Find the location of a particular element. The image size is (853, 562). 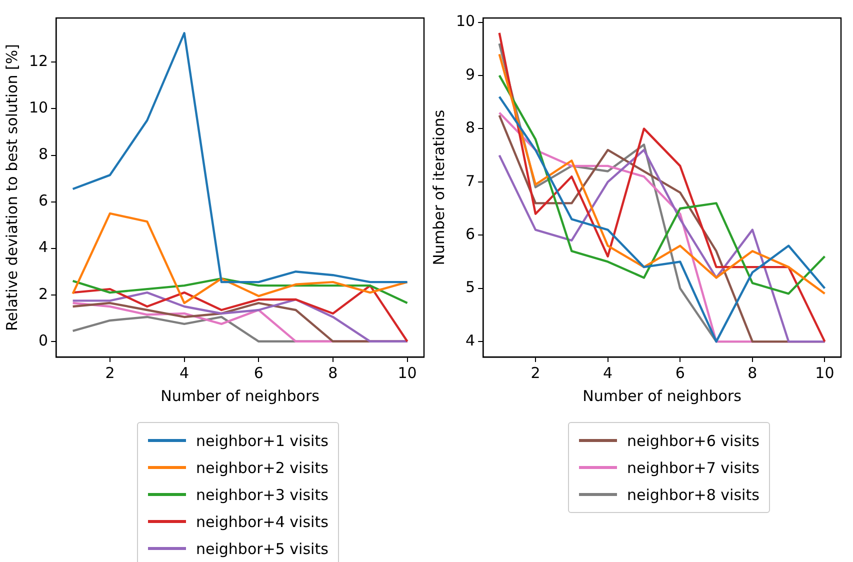

y-tick-label: 5 is located at coordinates (471, 287).